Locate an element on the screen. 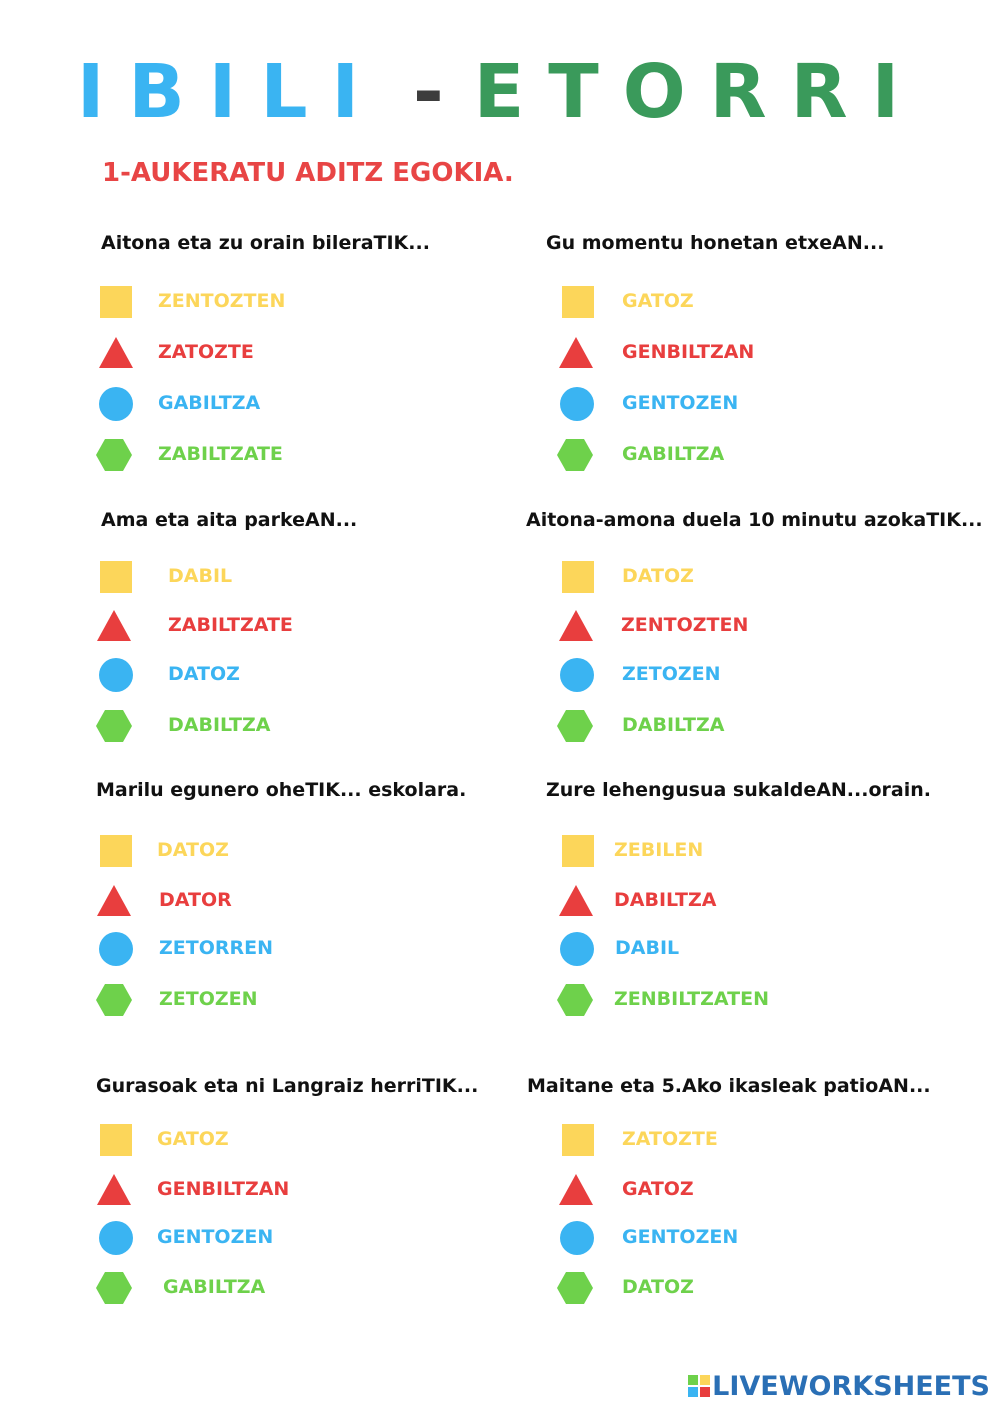  option-label: ZEBILEN is located at coordinates (659, 850).